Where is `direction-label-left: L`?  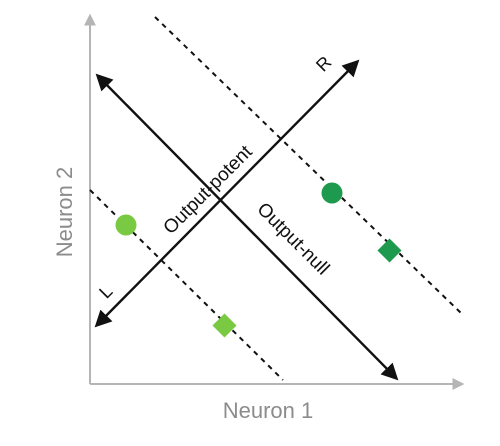
direction-label-left: L is located at coordinates (105, 291).